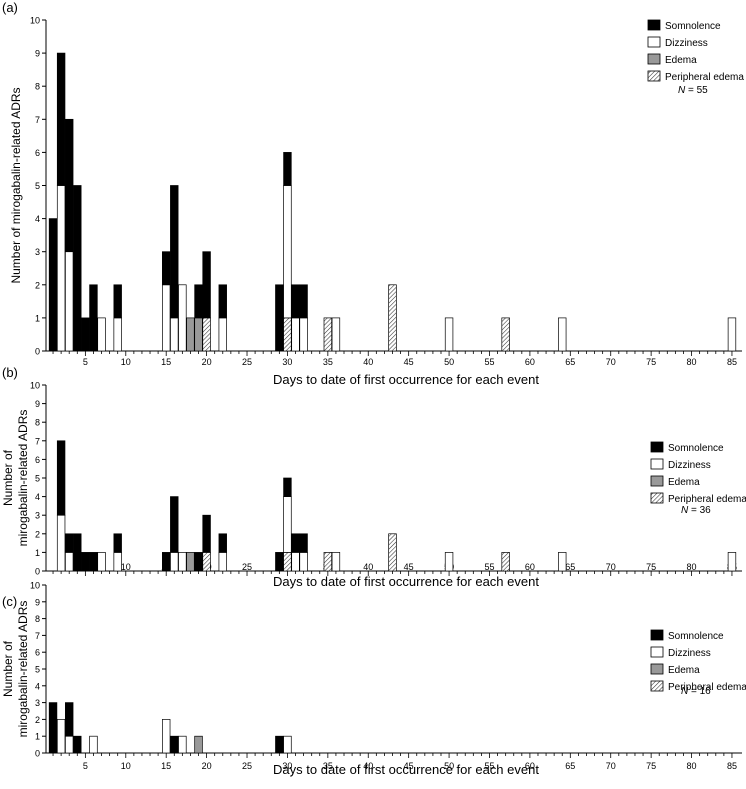 This screenshot has height=789, width=746. I want to click on legend-swatch-dizziness, so click(657, 652).